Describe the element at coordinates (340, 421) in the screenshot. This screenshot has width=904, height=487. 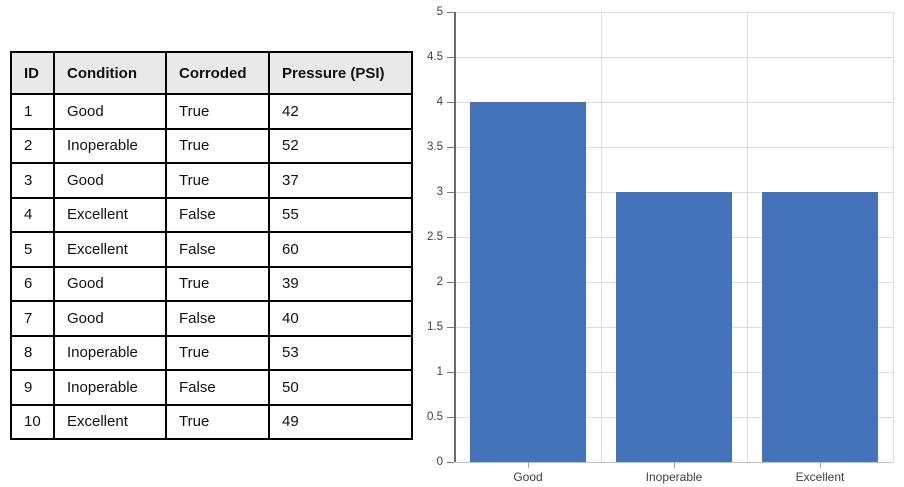
I see `table-cell: 49` at that location.